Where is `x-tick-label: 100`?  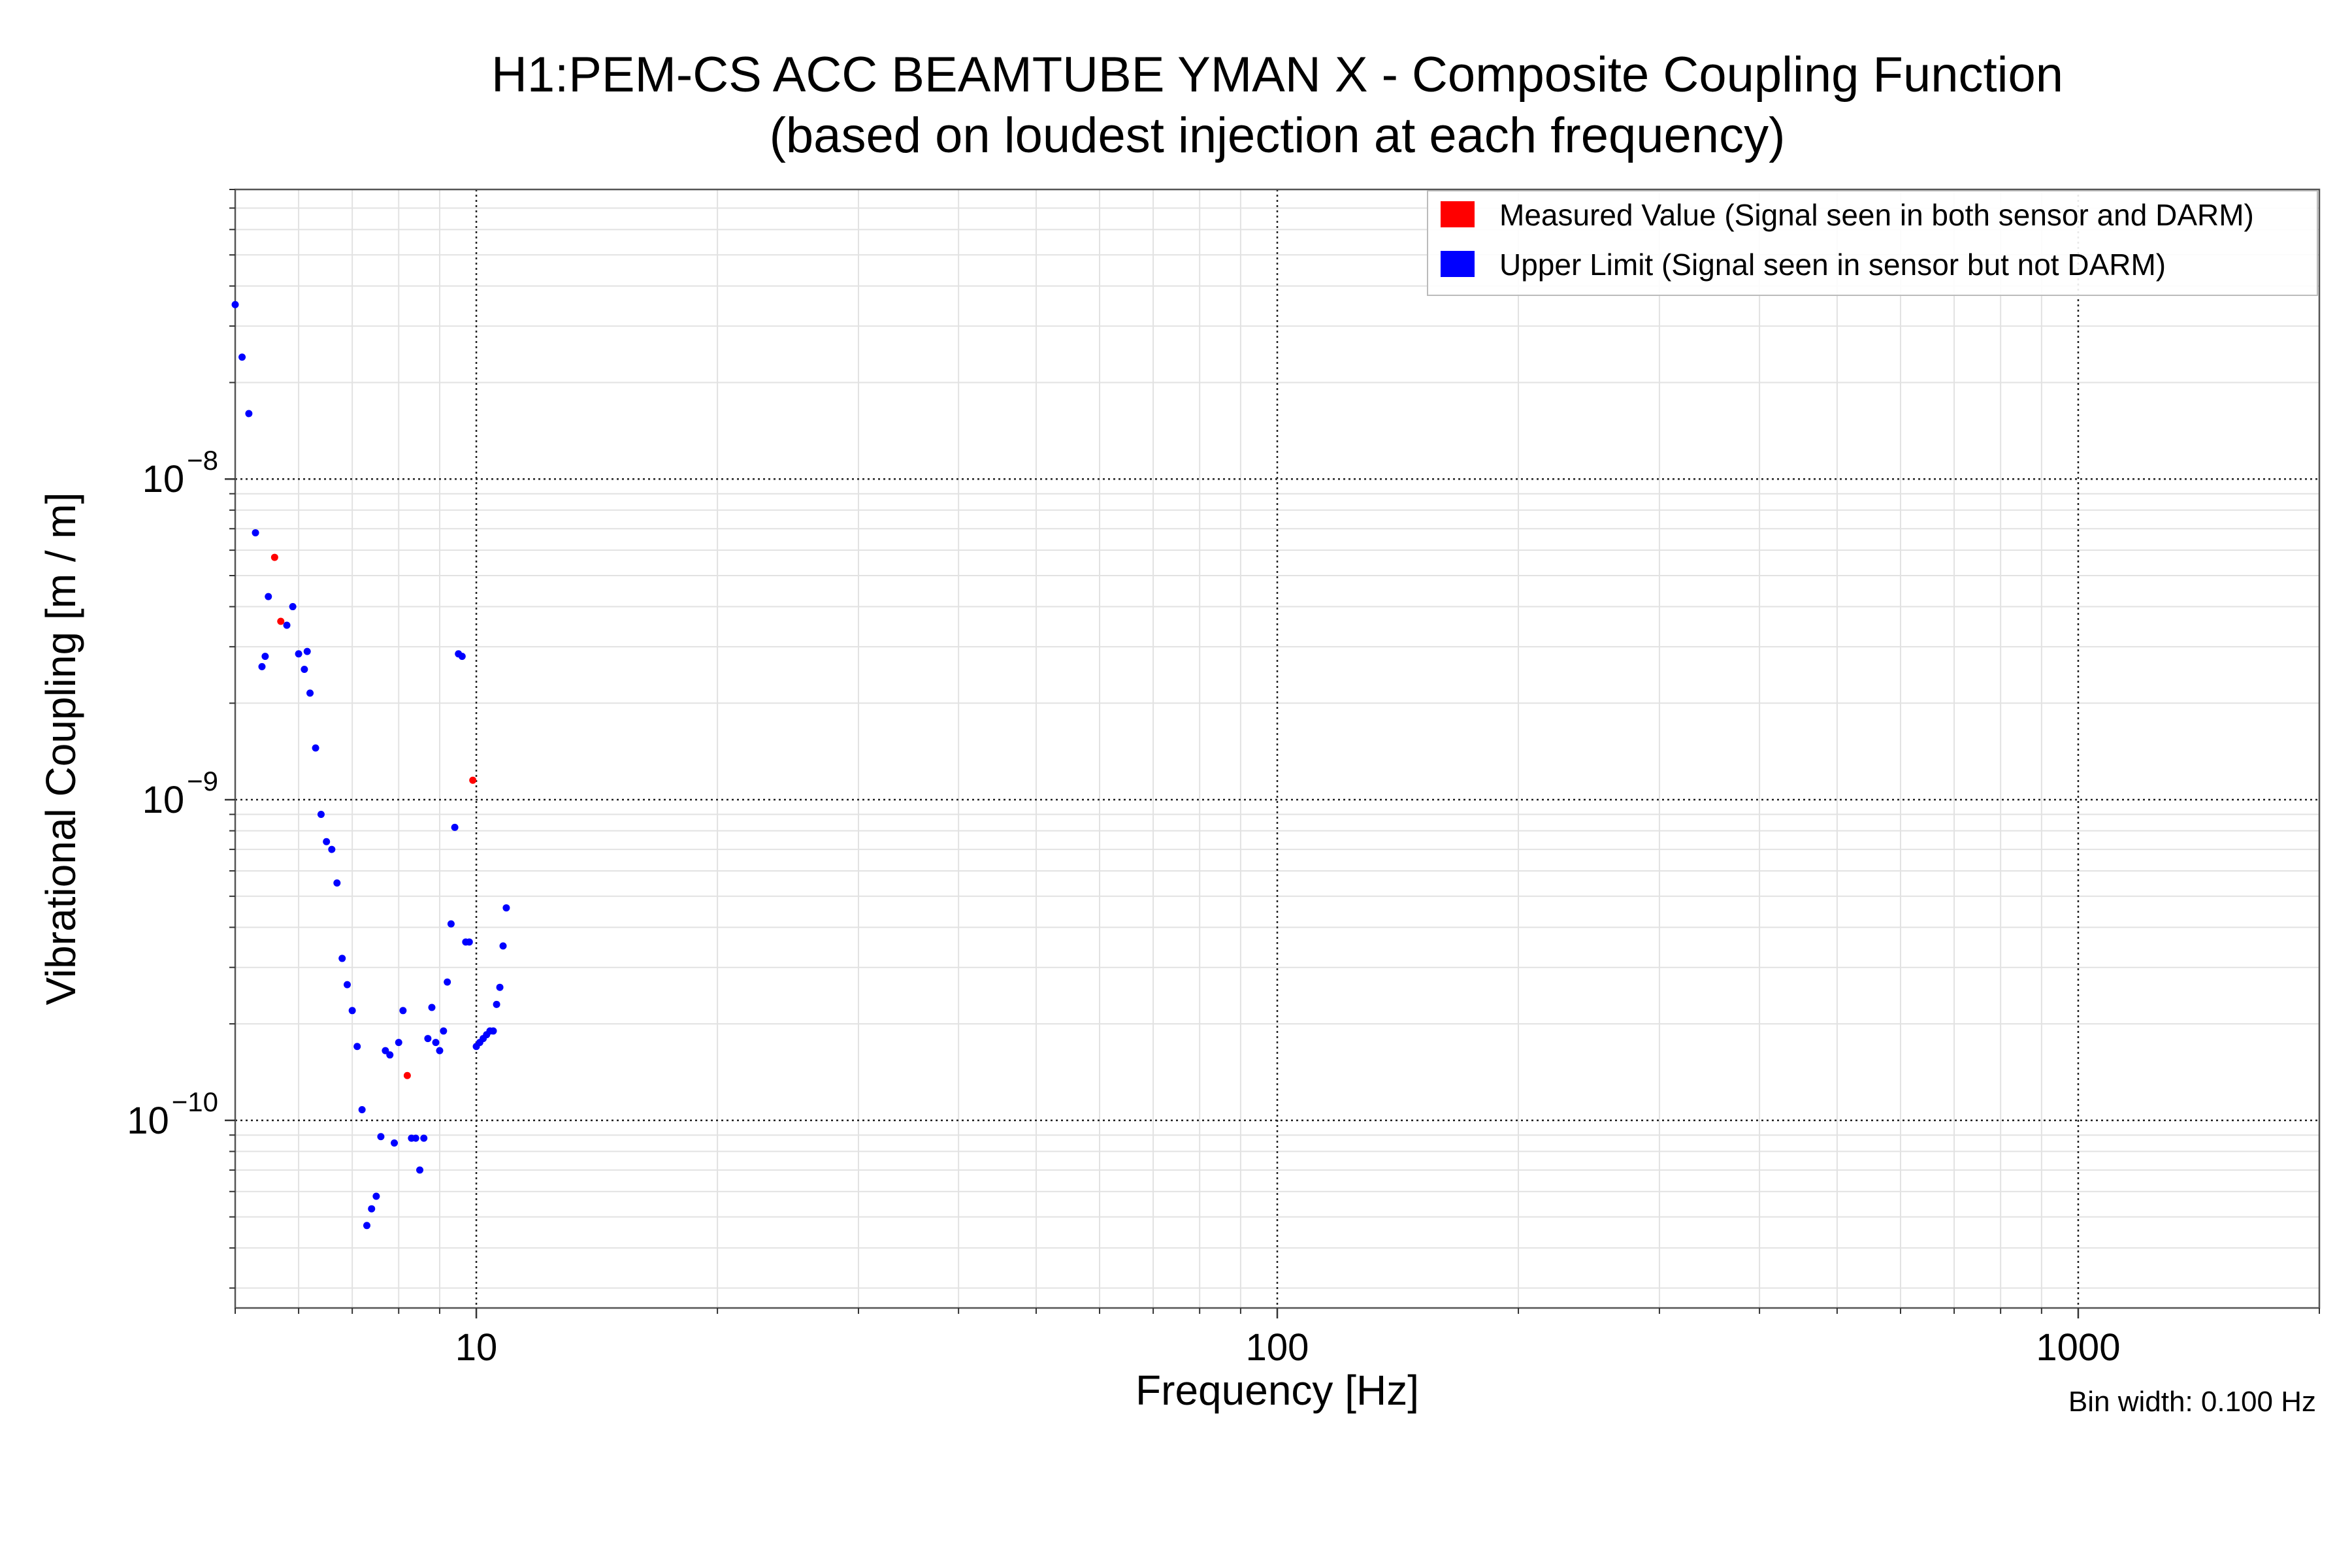 x-tick-label: 100 is located at coordinates (1277, 1347).